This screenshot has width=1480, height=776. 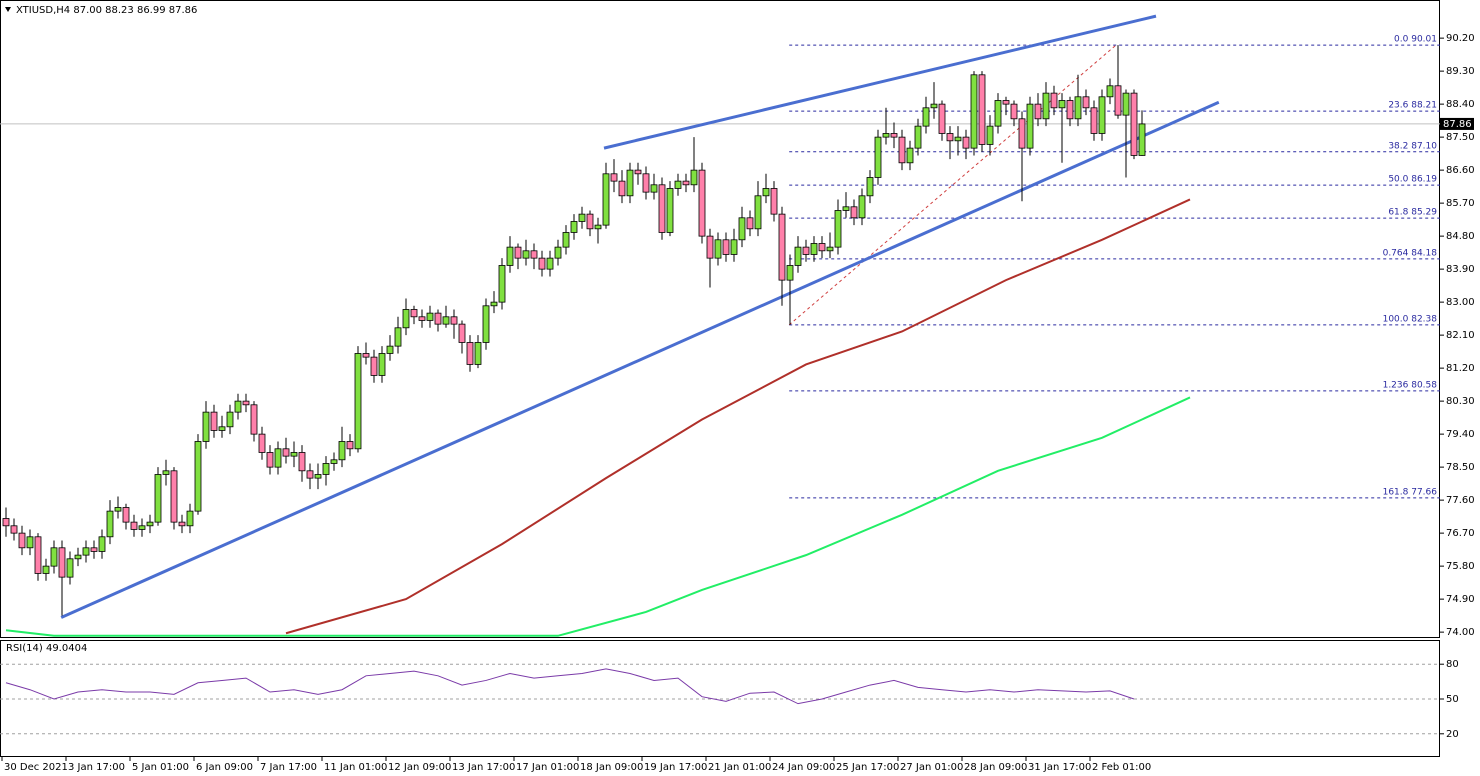 I want to click on x-tick-label: 17 Jan 01:00, so click(x=547, y=767).